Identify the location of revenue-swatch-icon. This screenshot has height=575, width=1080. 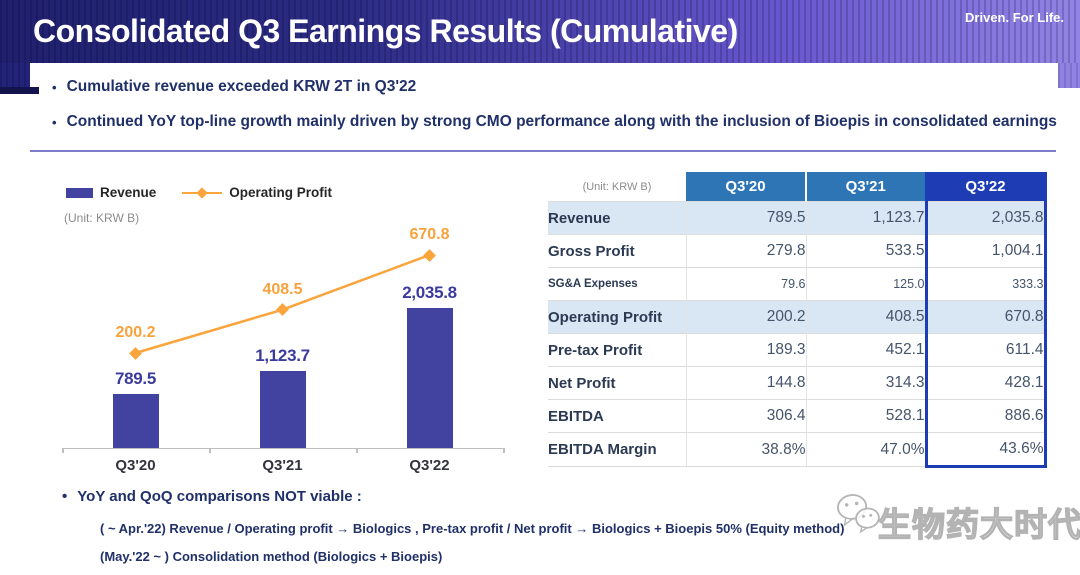
(79, 192).